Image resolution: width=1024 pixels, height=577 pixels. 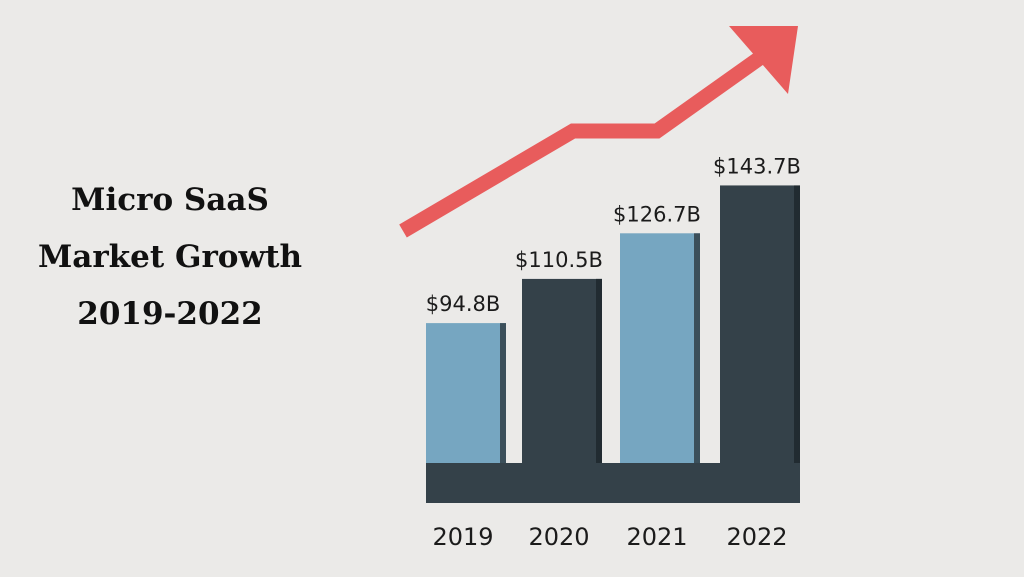 What do you see at coordinates (656, 537) in the screenshot?
I see `x-tick-label-2021: 2021` at bounding box center [656, 537].